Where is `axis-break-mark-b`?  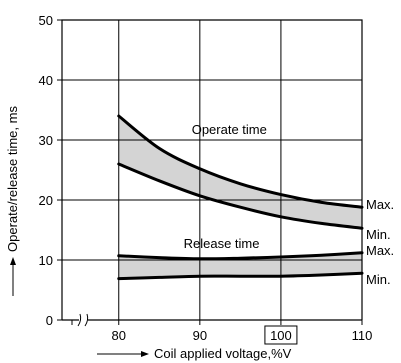 axis-break-mark-b is located at coordinates (86, 320).